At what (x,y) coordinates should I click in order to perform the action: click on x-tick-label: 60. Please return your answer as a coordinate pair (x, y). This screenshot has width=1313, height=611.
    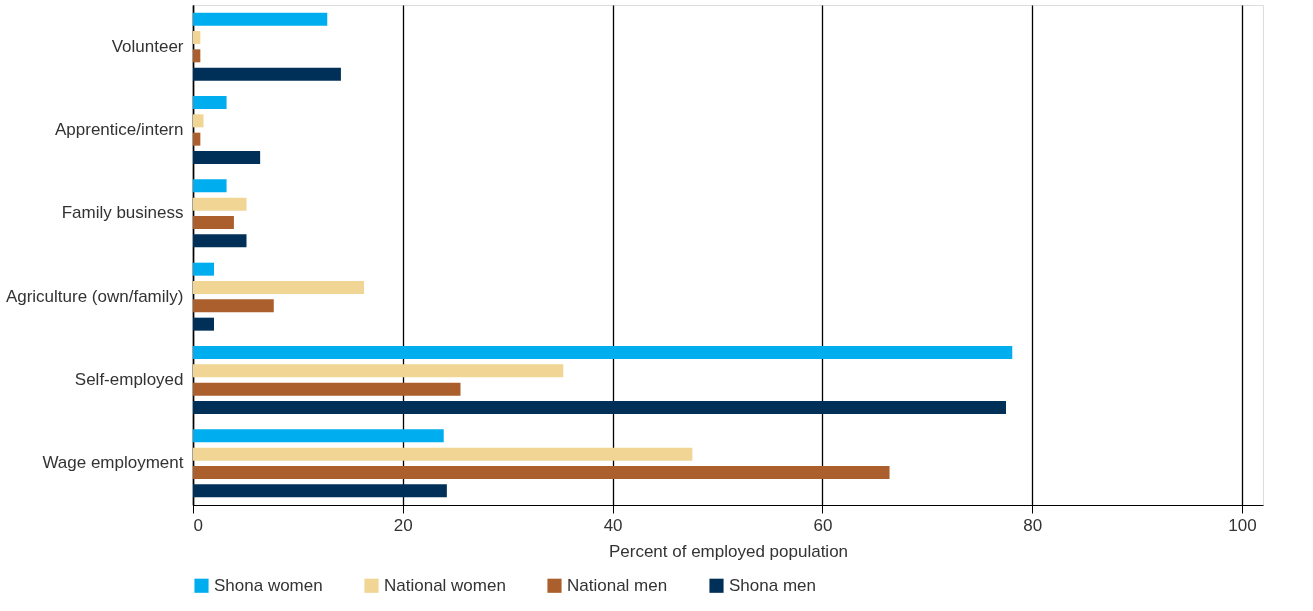
    Looking at the image, I should click on (823, 525).